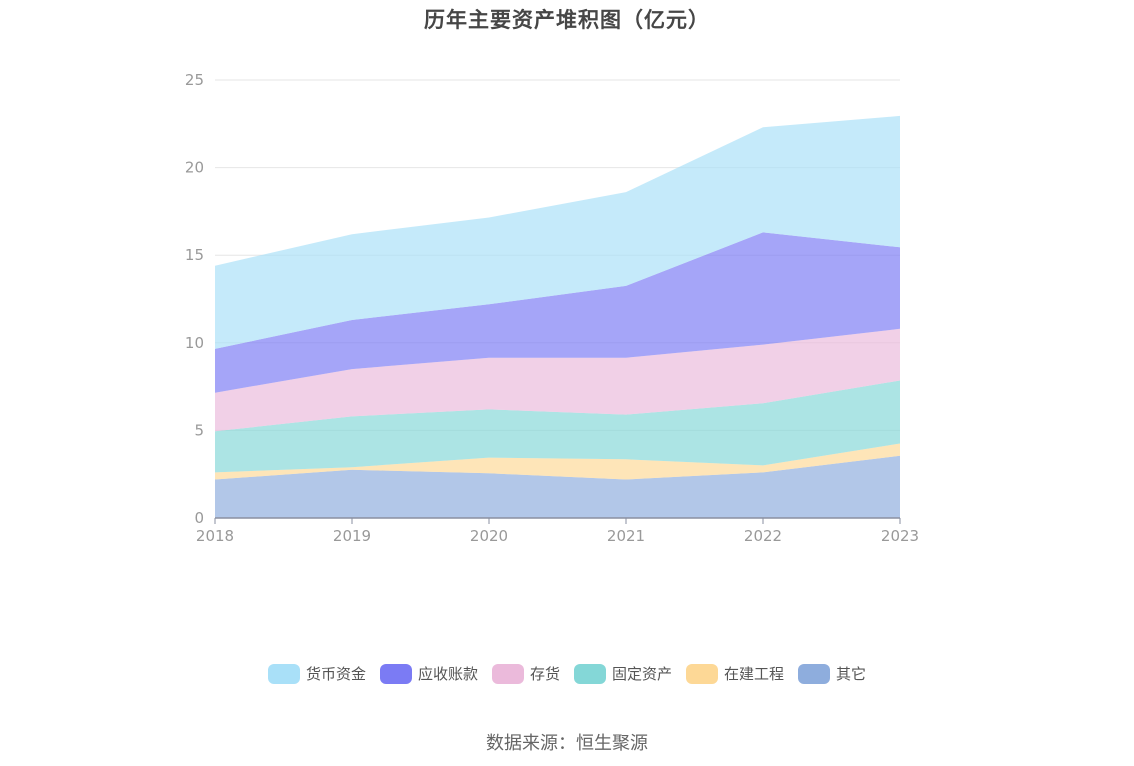 The height and width of the screenshot is (766, 1134). What do you see at coordinates (489, 536) in the screenshot?
I see `x-tick-label: 2020` at bounding box center [489, 536].